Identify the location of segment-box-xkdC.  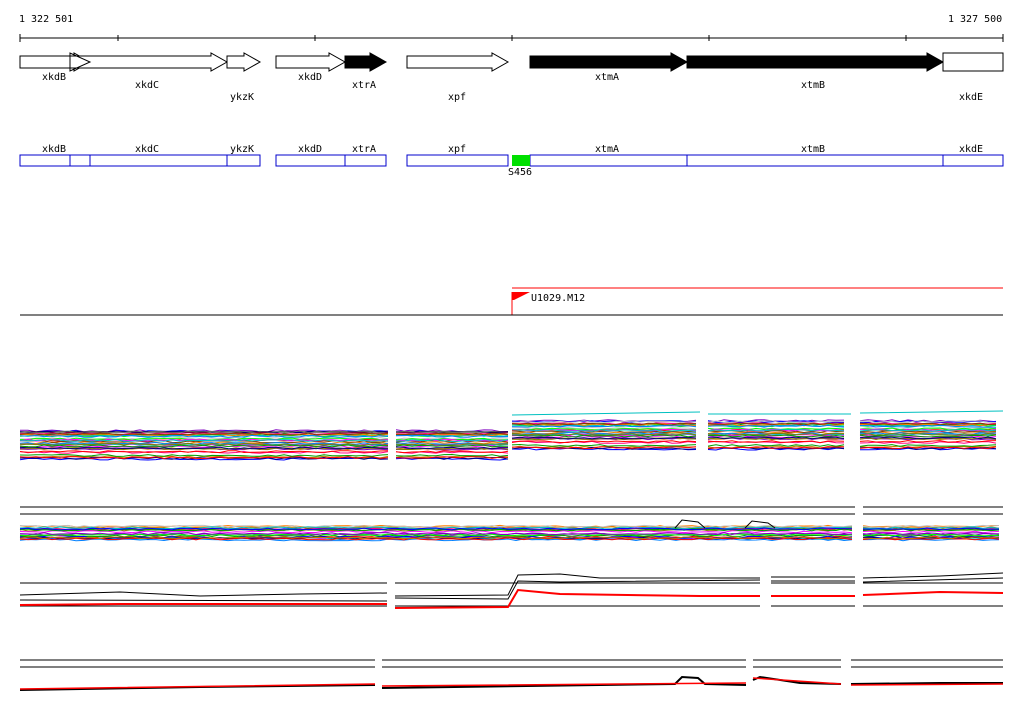
(148, 160).